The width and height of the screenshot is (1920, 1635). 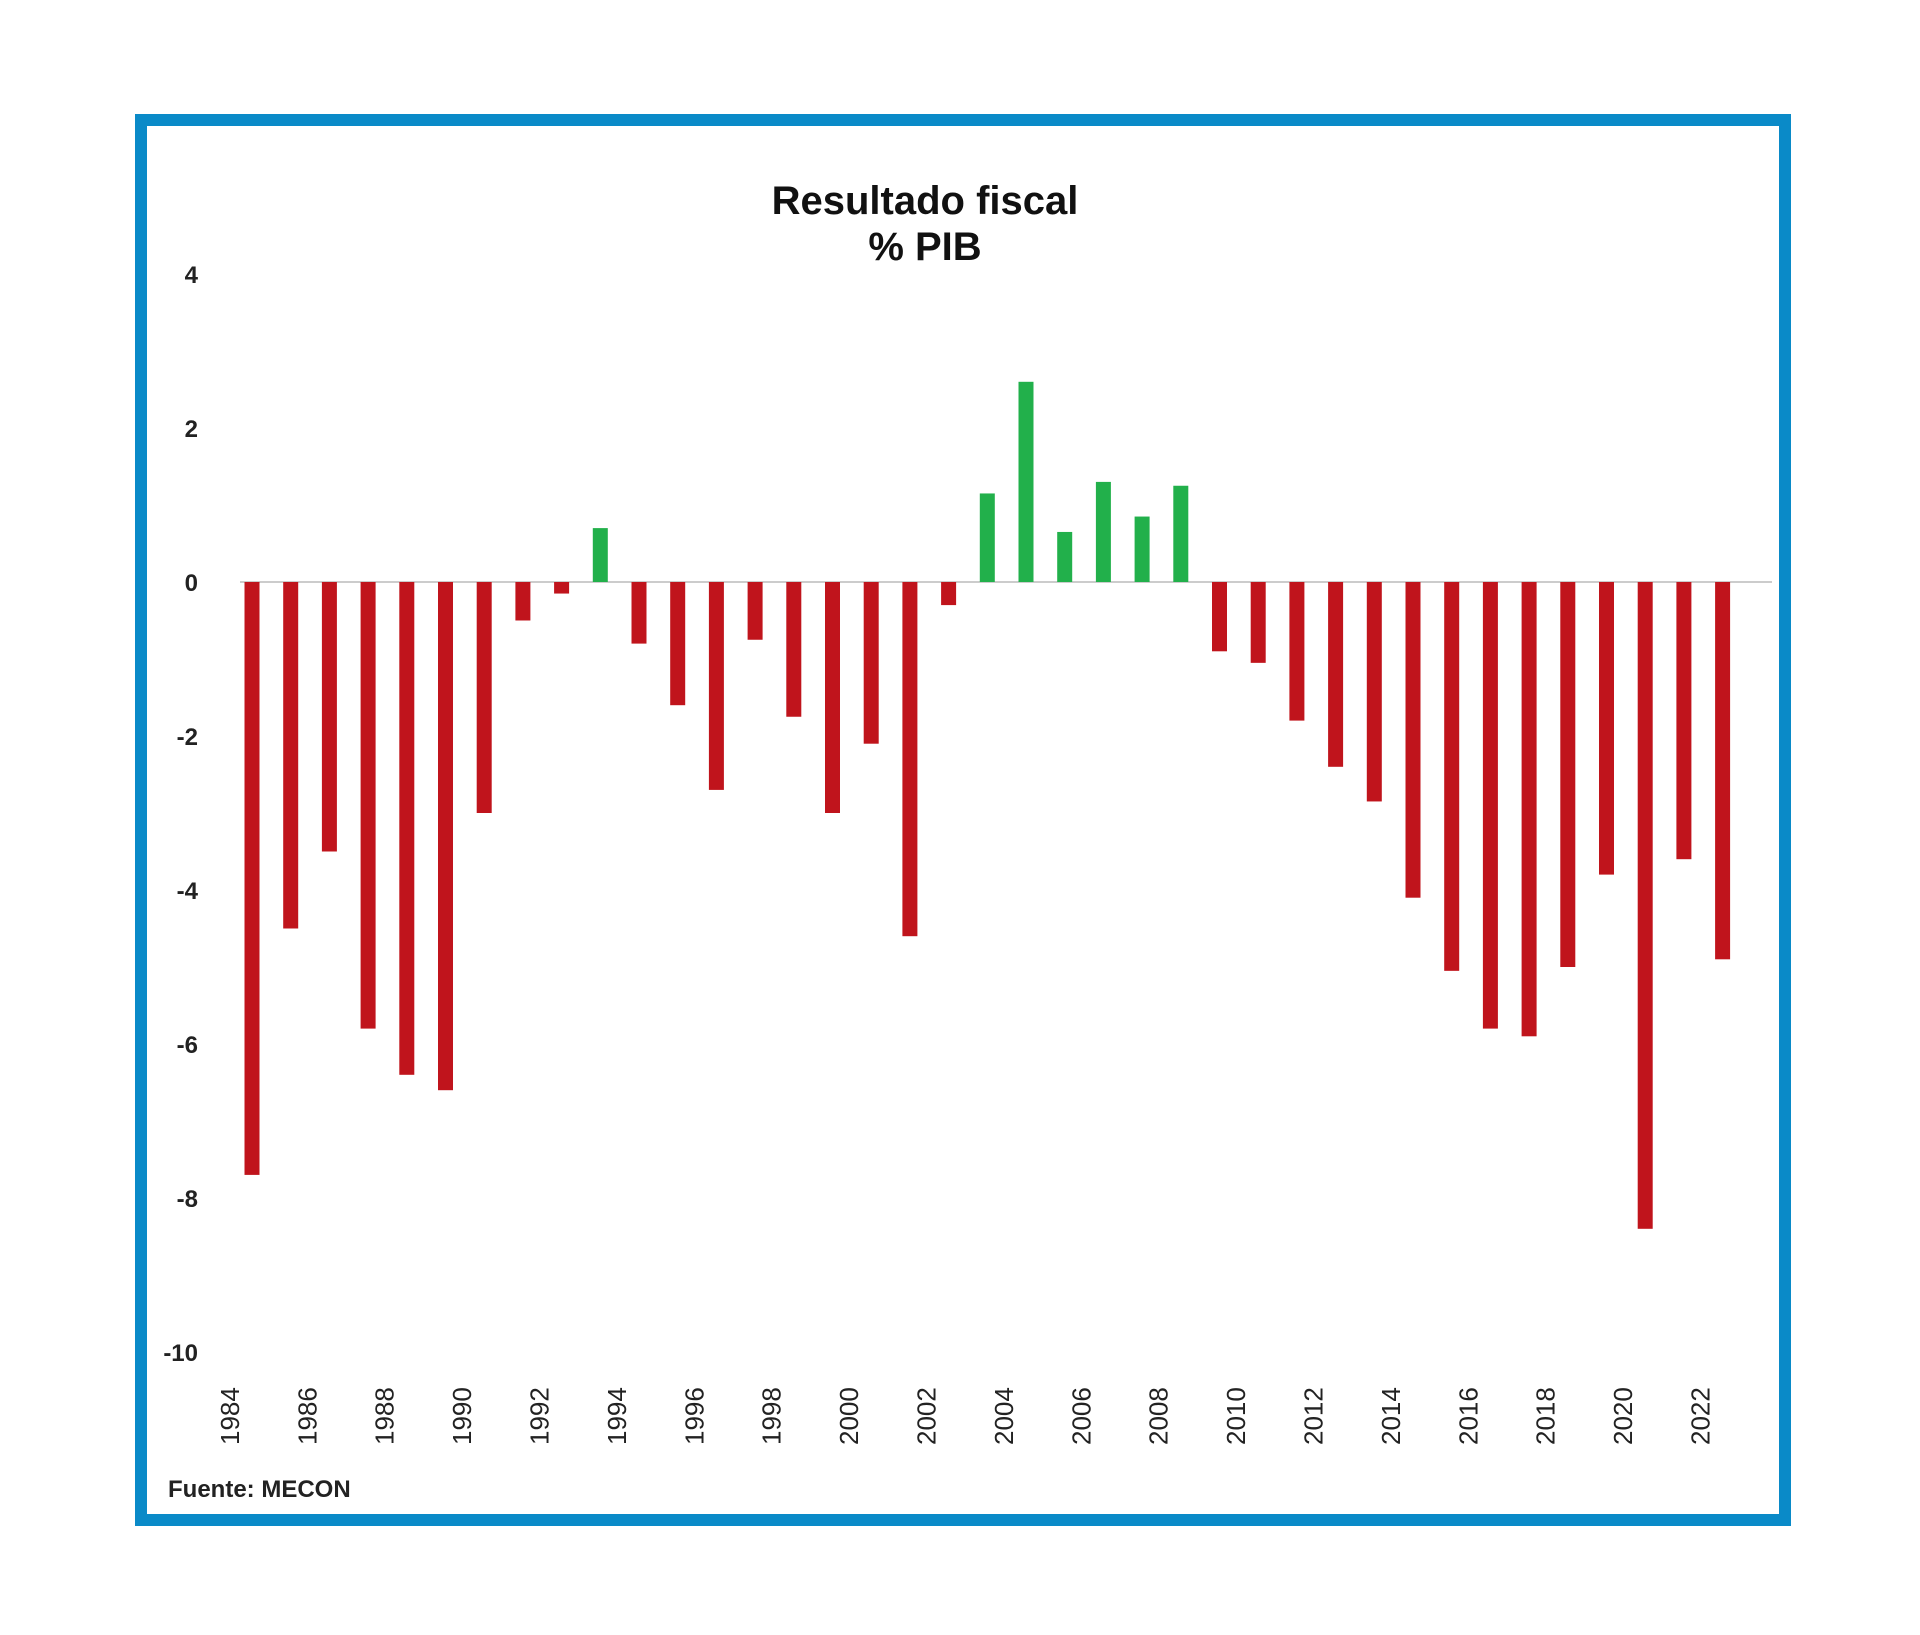 What do you see at coordinates (191, 429) in the screenshot?
I see `y-tick-label: 2` at bounding box center [191, 429].